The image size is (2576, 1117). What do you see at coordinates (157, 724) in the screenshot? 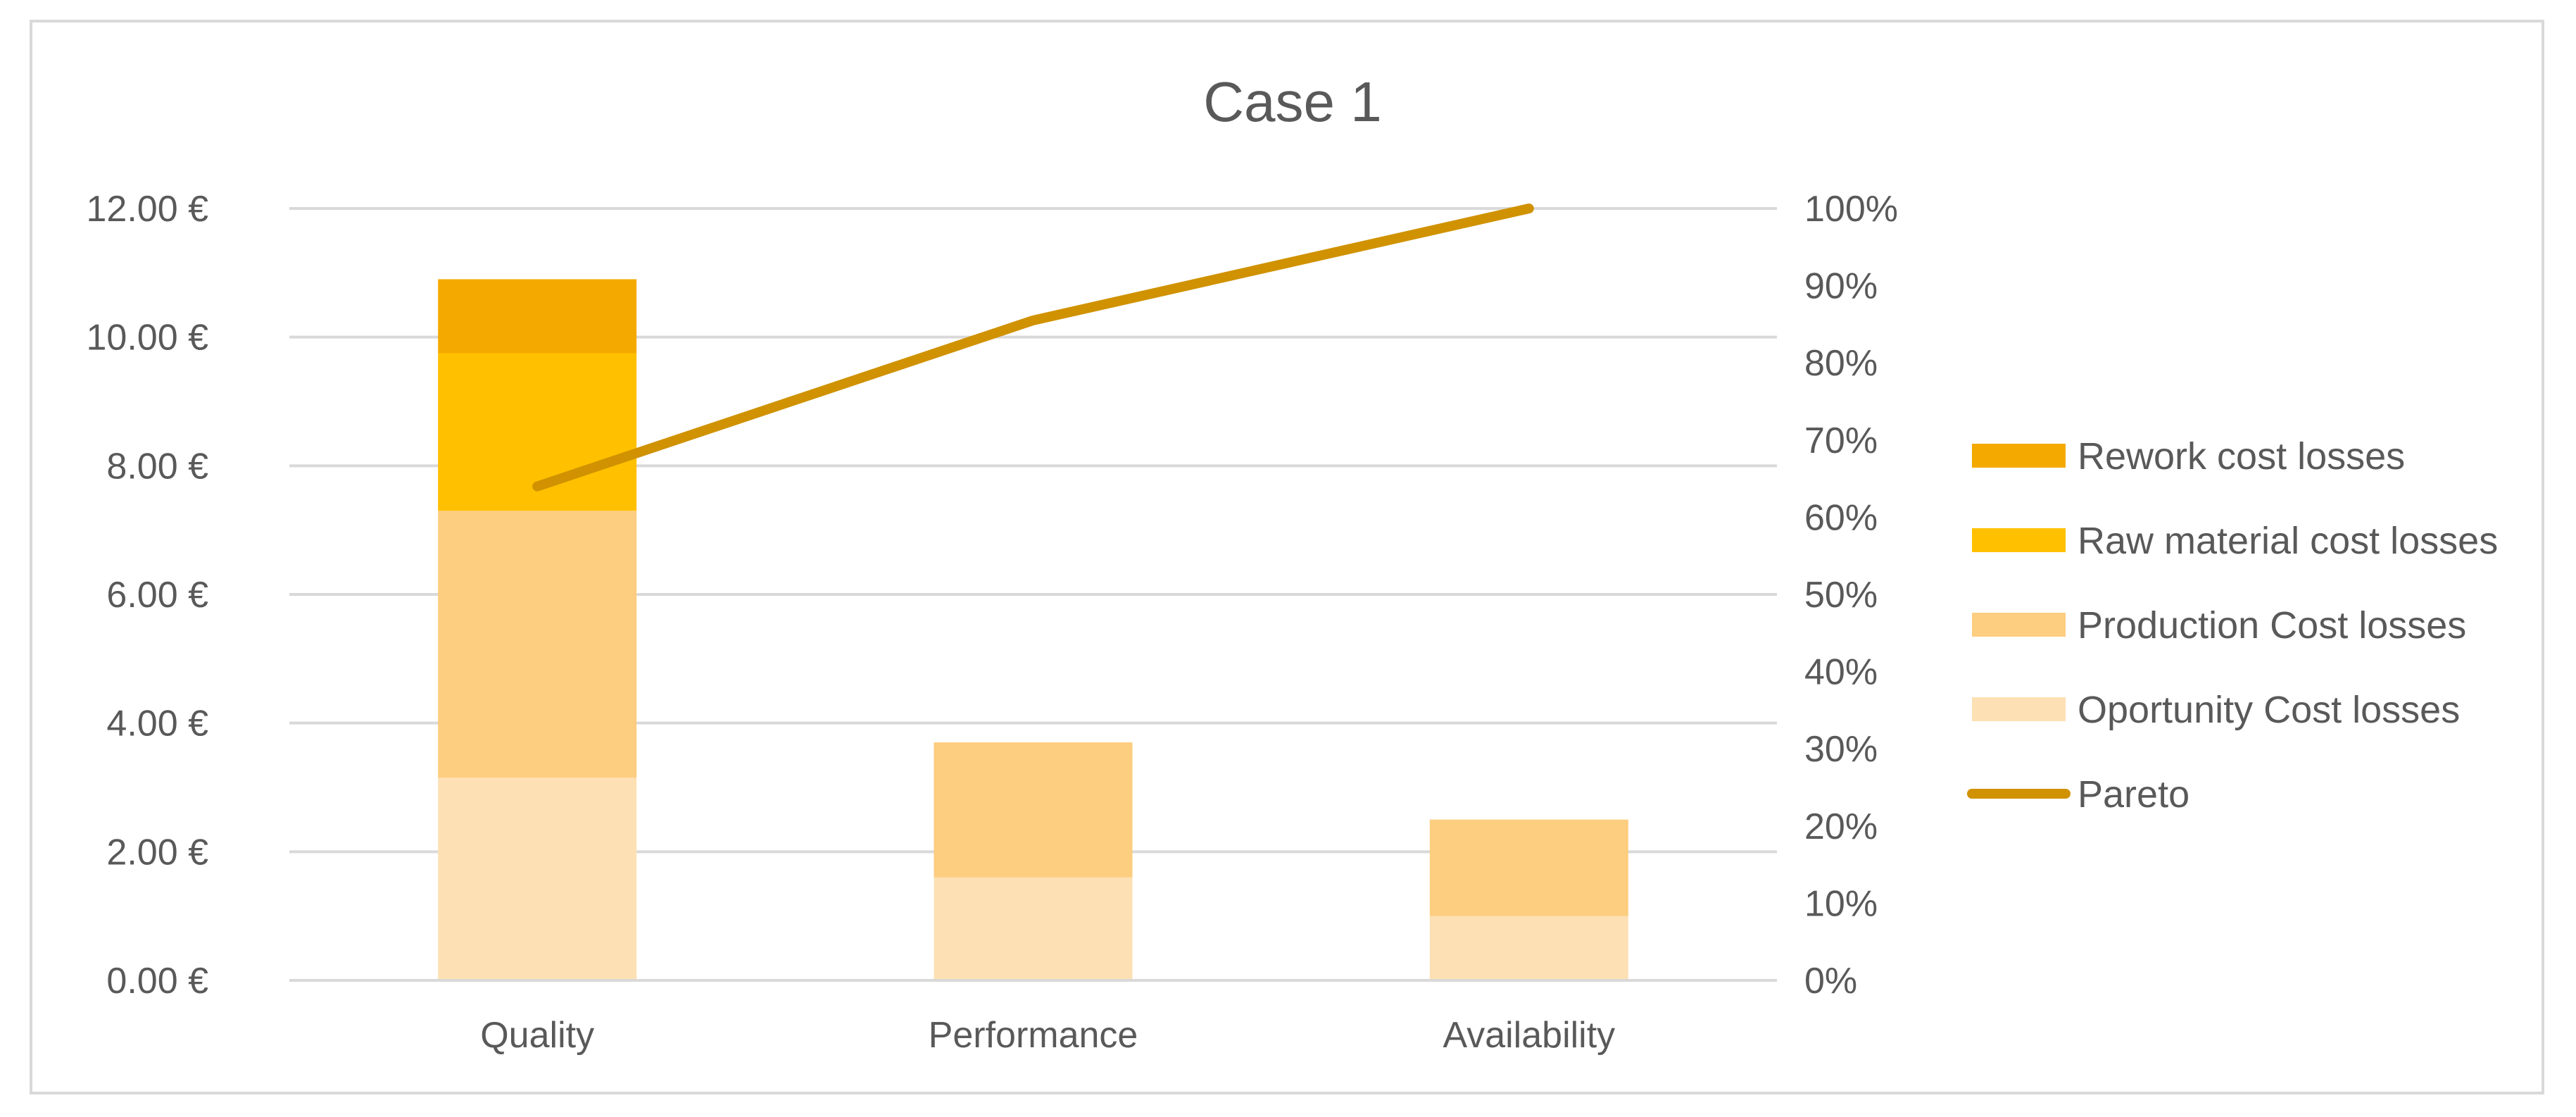
I see `y-left-tick-label: 4.00 €` at bounding box center [157, 724].